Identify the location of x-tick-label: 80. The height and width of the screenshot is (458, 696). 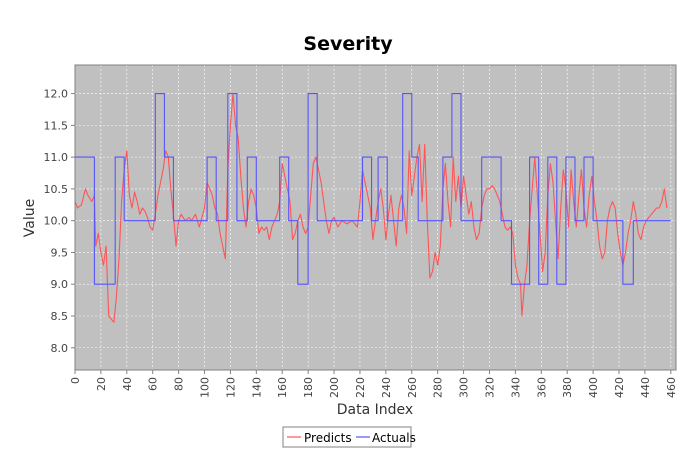
(179, 384).